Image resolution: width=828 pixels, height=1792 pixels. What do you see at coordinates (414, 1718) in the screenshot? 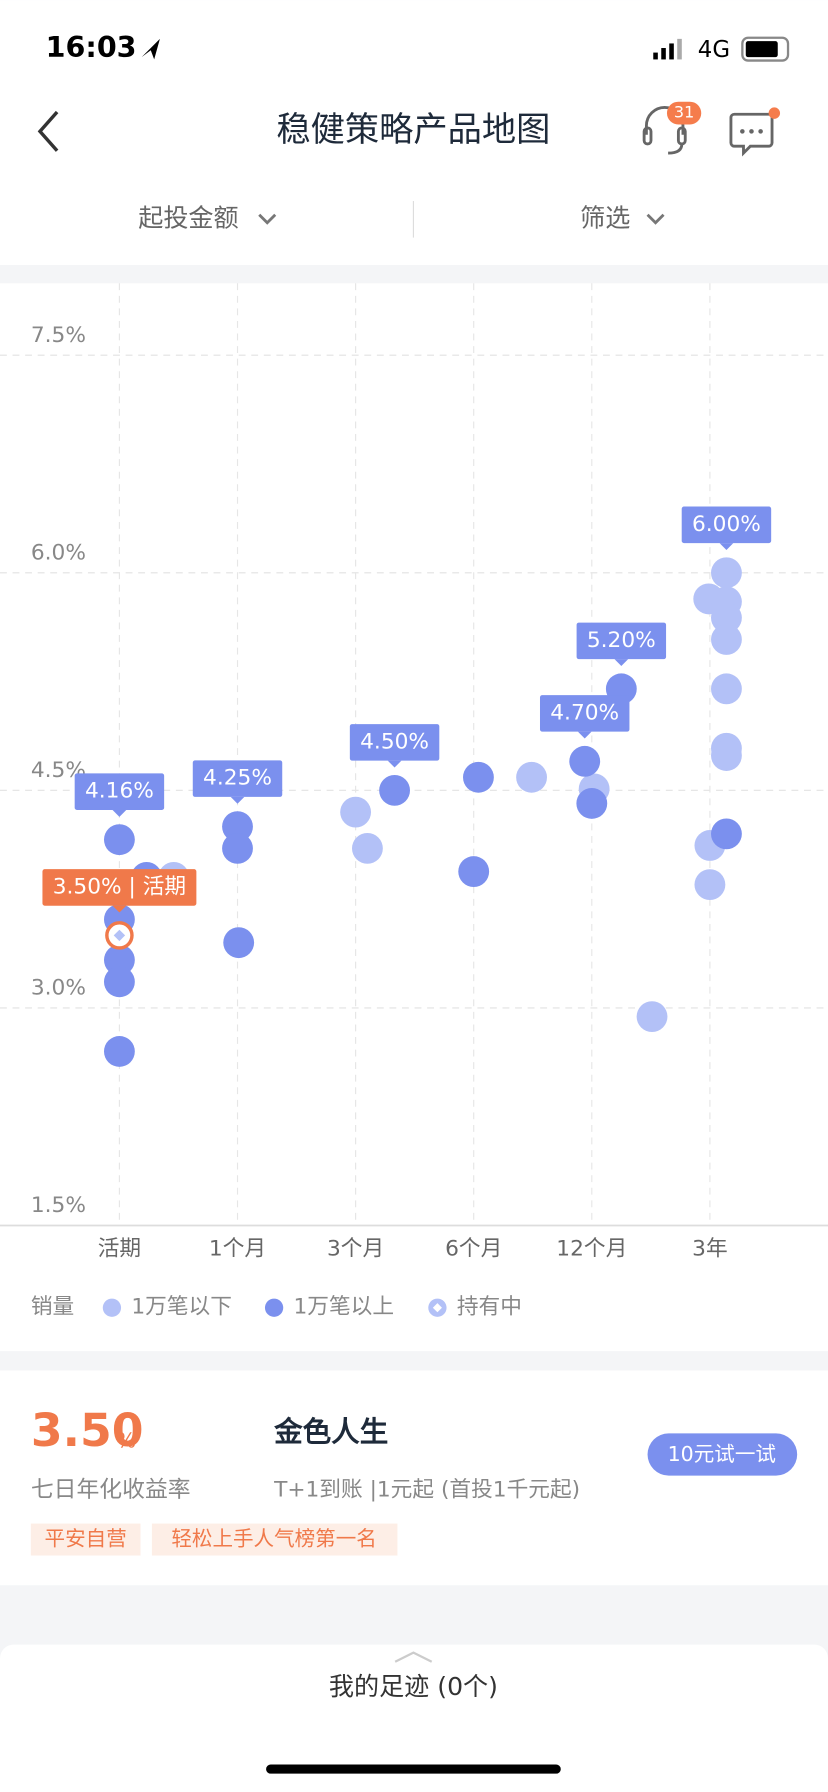
I see `footer-sheet` at bounding box center [414, 1718].